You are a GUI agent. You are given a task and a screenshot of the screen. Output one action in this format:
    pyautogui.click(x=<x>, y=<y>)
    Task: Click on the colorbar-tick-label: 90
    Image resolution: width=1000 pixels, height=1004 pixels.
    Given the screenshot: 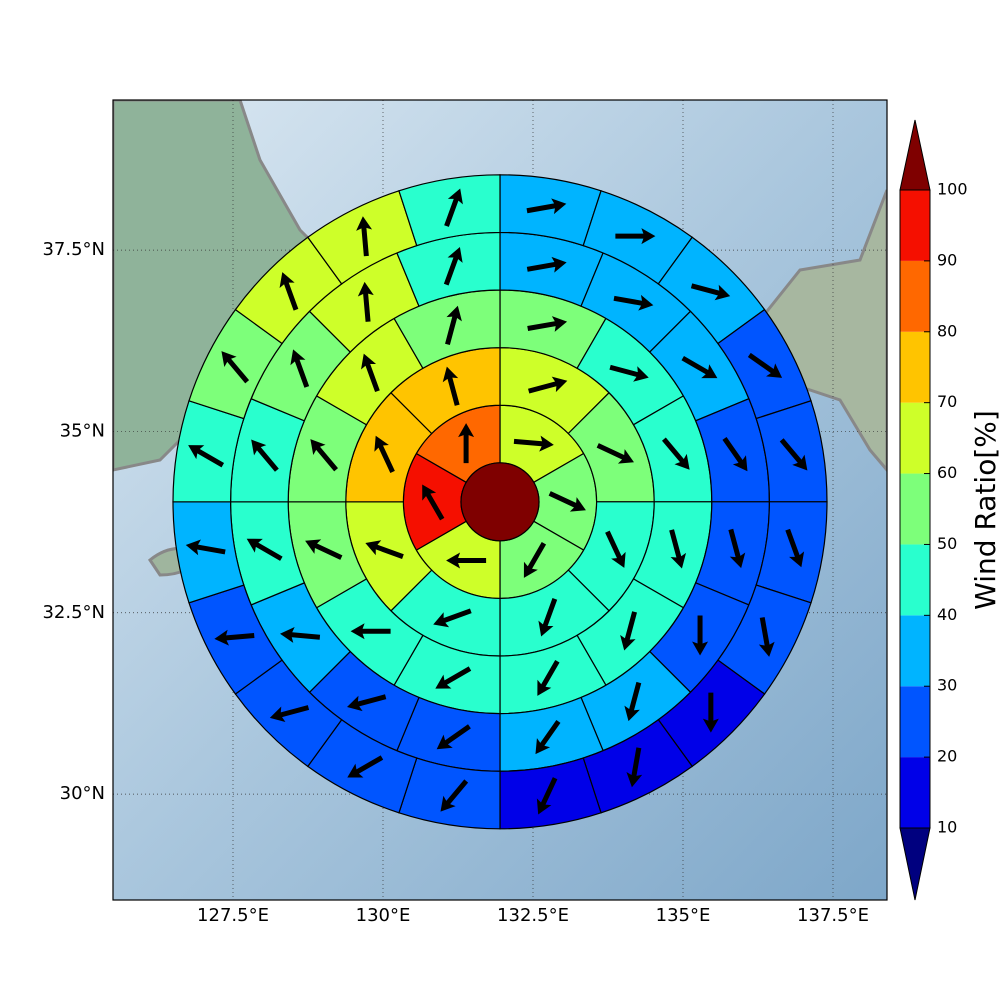 What is the action you would take?
    pyautogui.click(x=947, y=259)
    